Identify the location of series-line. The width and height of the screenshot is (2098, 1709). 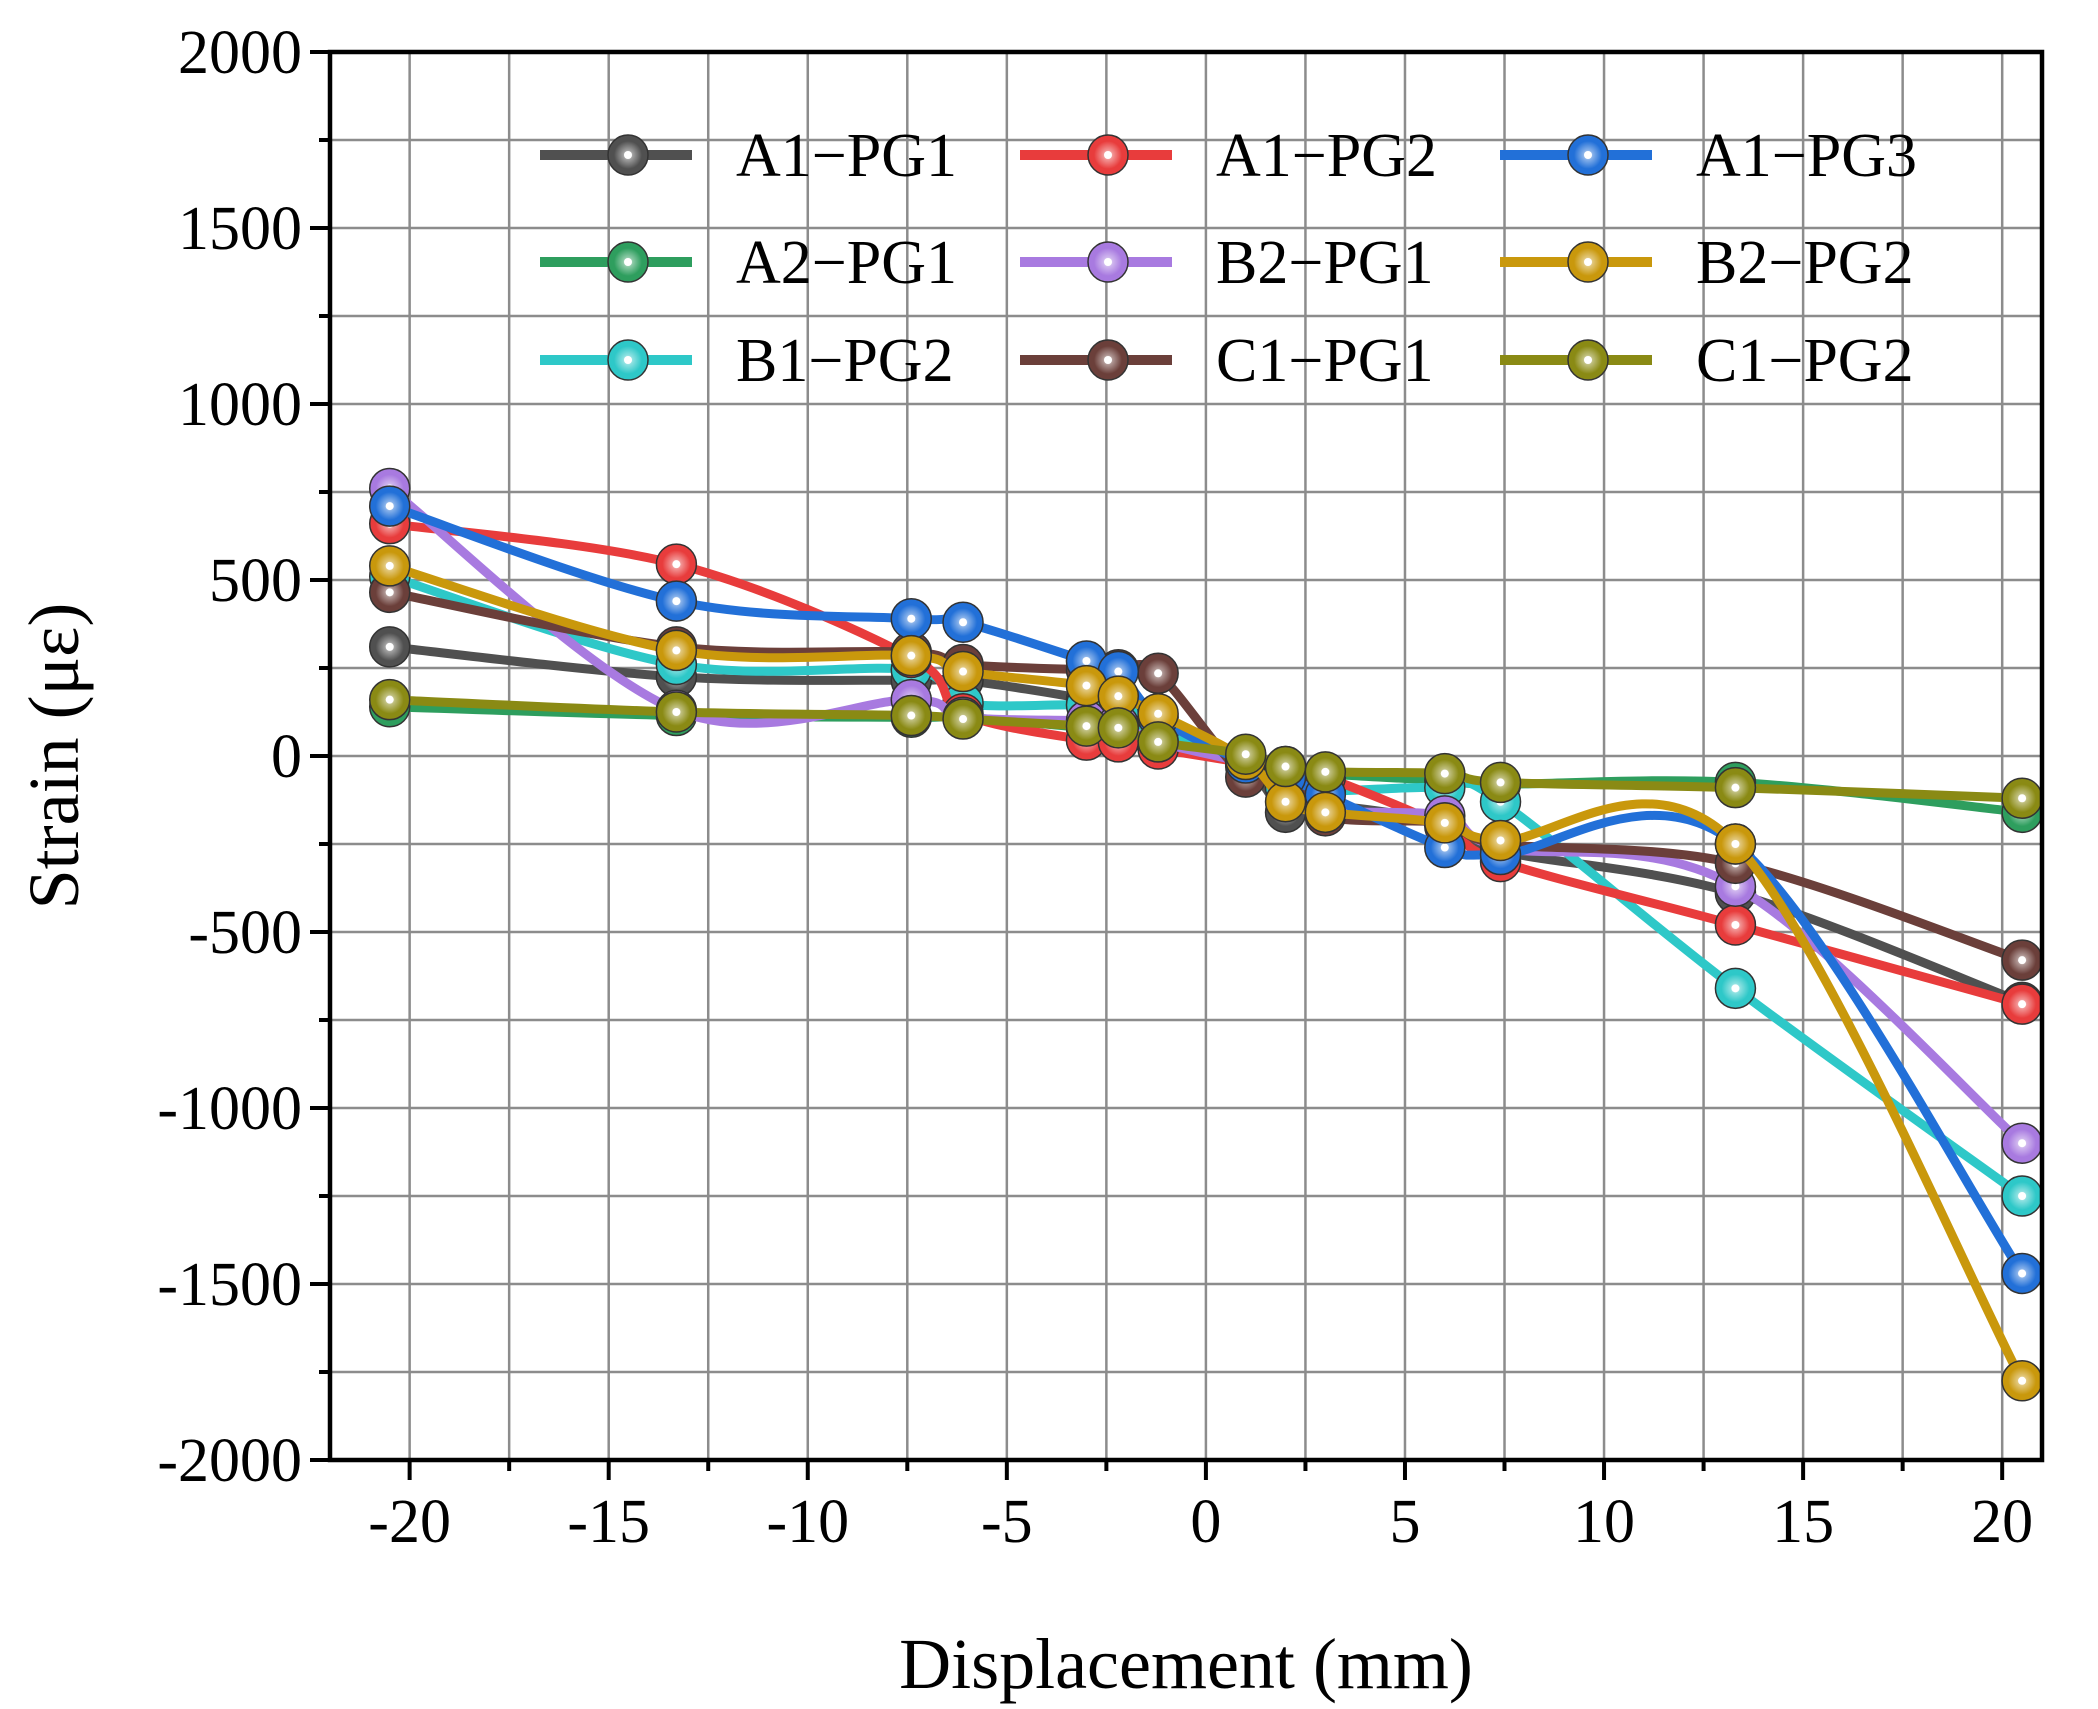
(1206, 749).